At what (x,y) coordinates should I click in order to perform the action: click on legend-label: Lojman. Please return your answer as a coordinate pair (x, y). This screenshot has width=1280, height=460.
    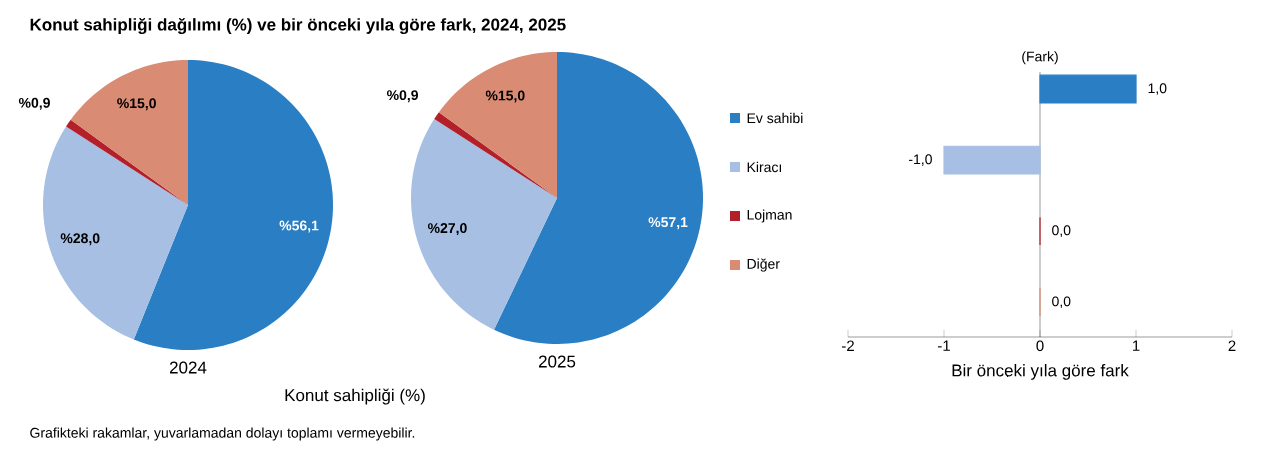
    Looking at the image, I should click on (769, 216).